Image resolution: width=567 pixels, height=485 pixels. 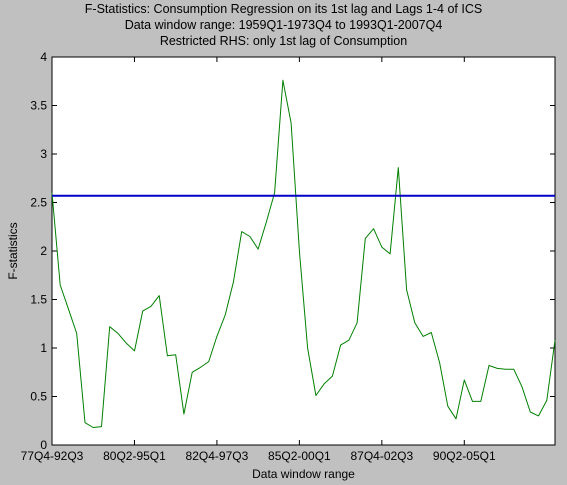 I want to click on y-tick-label: 1, so click(x=43, y=348).